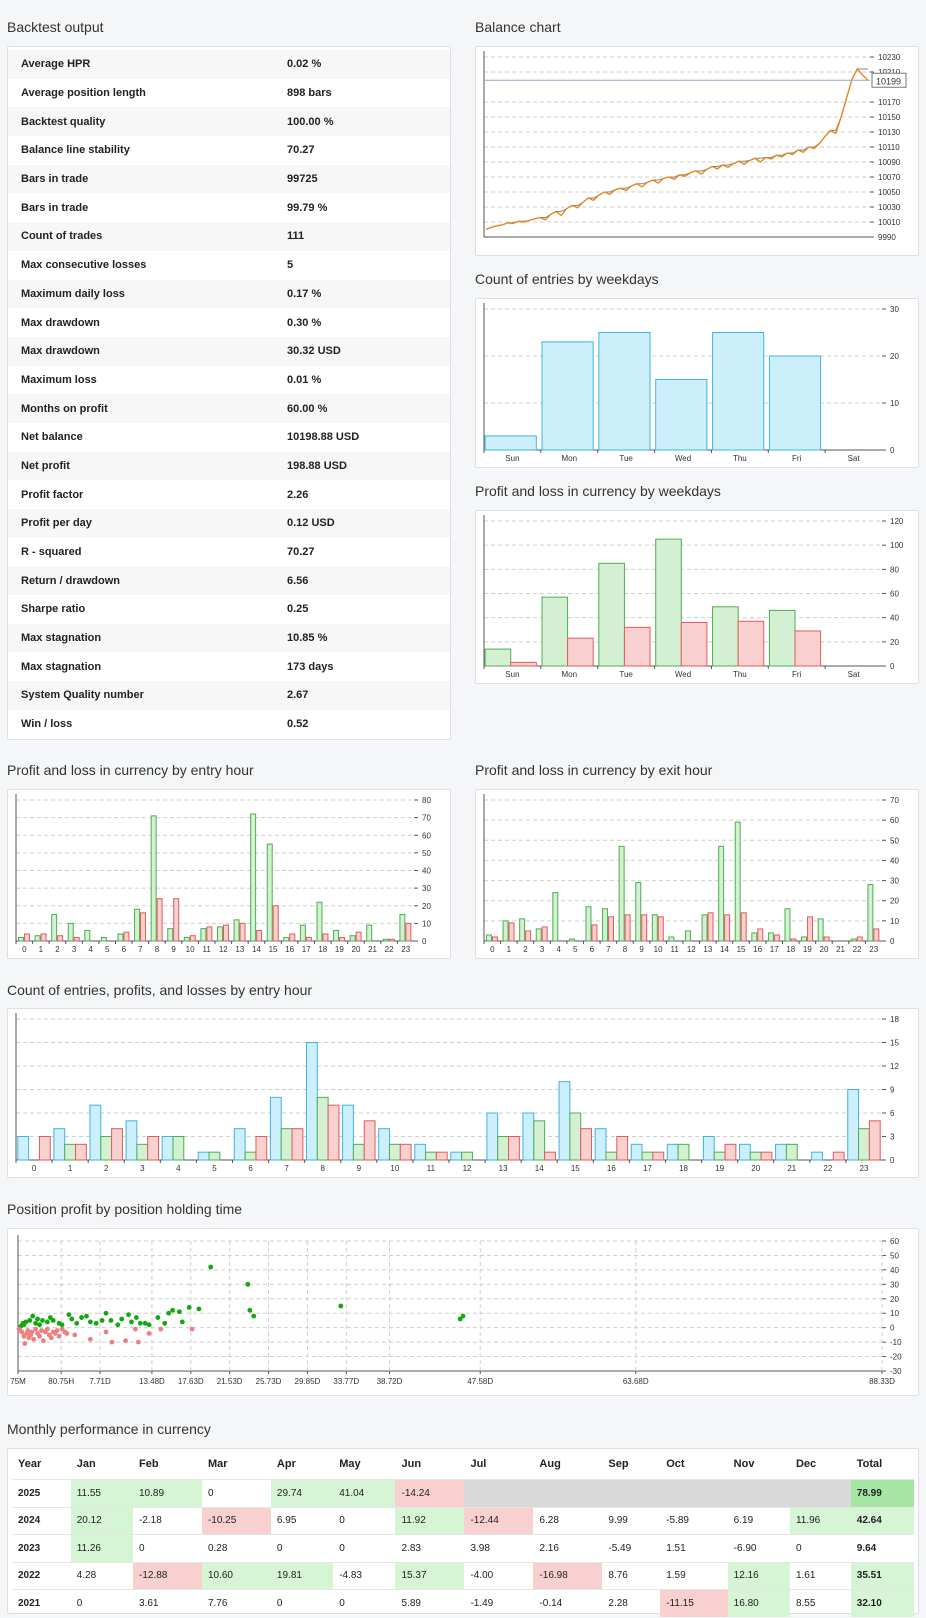 The image size is (926, 1618). What do you see at coordinates (223, 949) in the screenshot?
I see `x-tick-label: 12` at bounding box center [223, 949].